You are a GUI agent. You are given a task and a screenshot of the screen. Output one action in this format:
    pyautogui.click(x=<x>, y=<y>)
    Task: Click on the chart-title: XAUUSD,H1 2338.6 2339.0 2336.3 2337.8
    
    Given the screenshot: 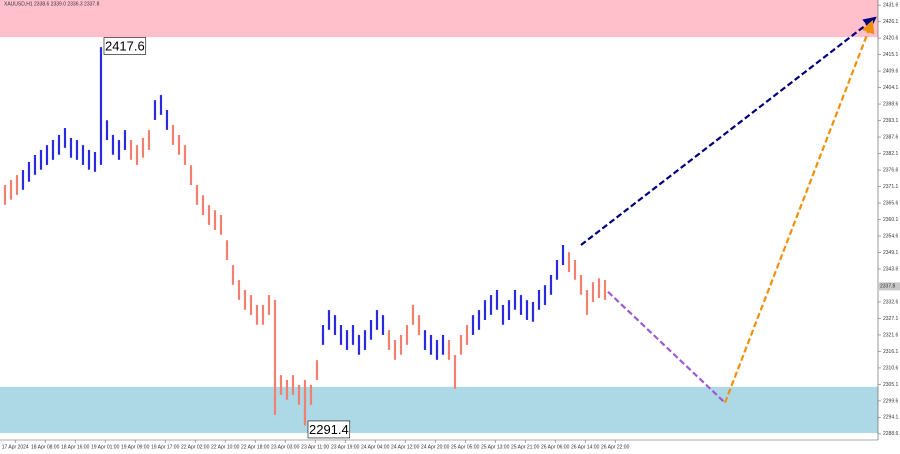 What is the action you would take?
    pyautogui.click(x=52, y=4)
    